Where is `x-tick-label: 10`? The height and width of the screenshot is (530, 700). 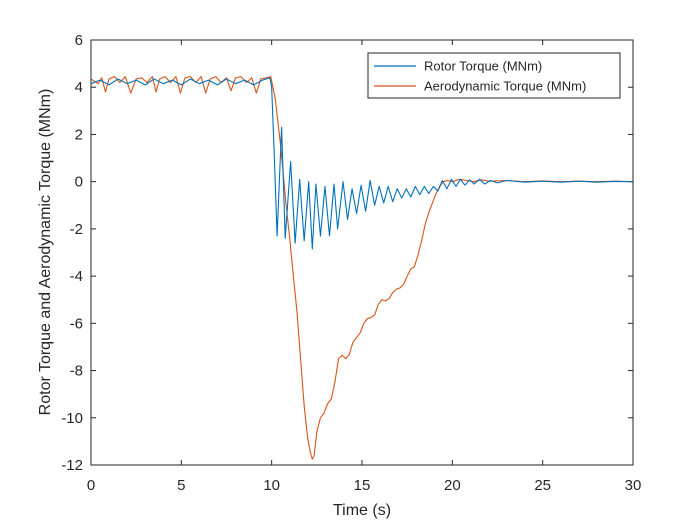
x-tick-label: 10 is located at coordinates (271, 485).